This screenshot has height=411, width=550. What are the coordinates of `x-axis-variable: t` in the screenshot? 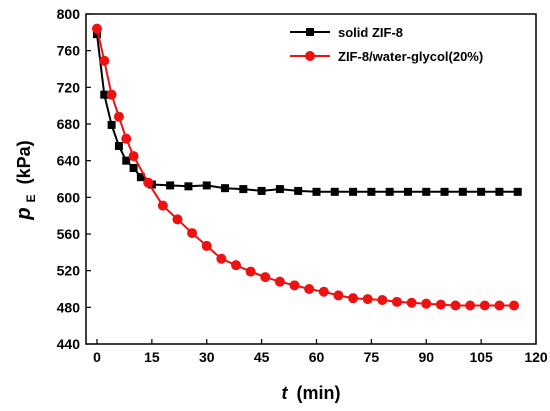 It's located at (284, 393).